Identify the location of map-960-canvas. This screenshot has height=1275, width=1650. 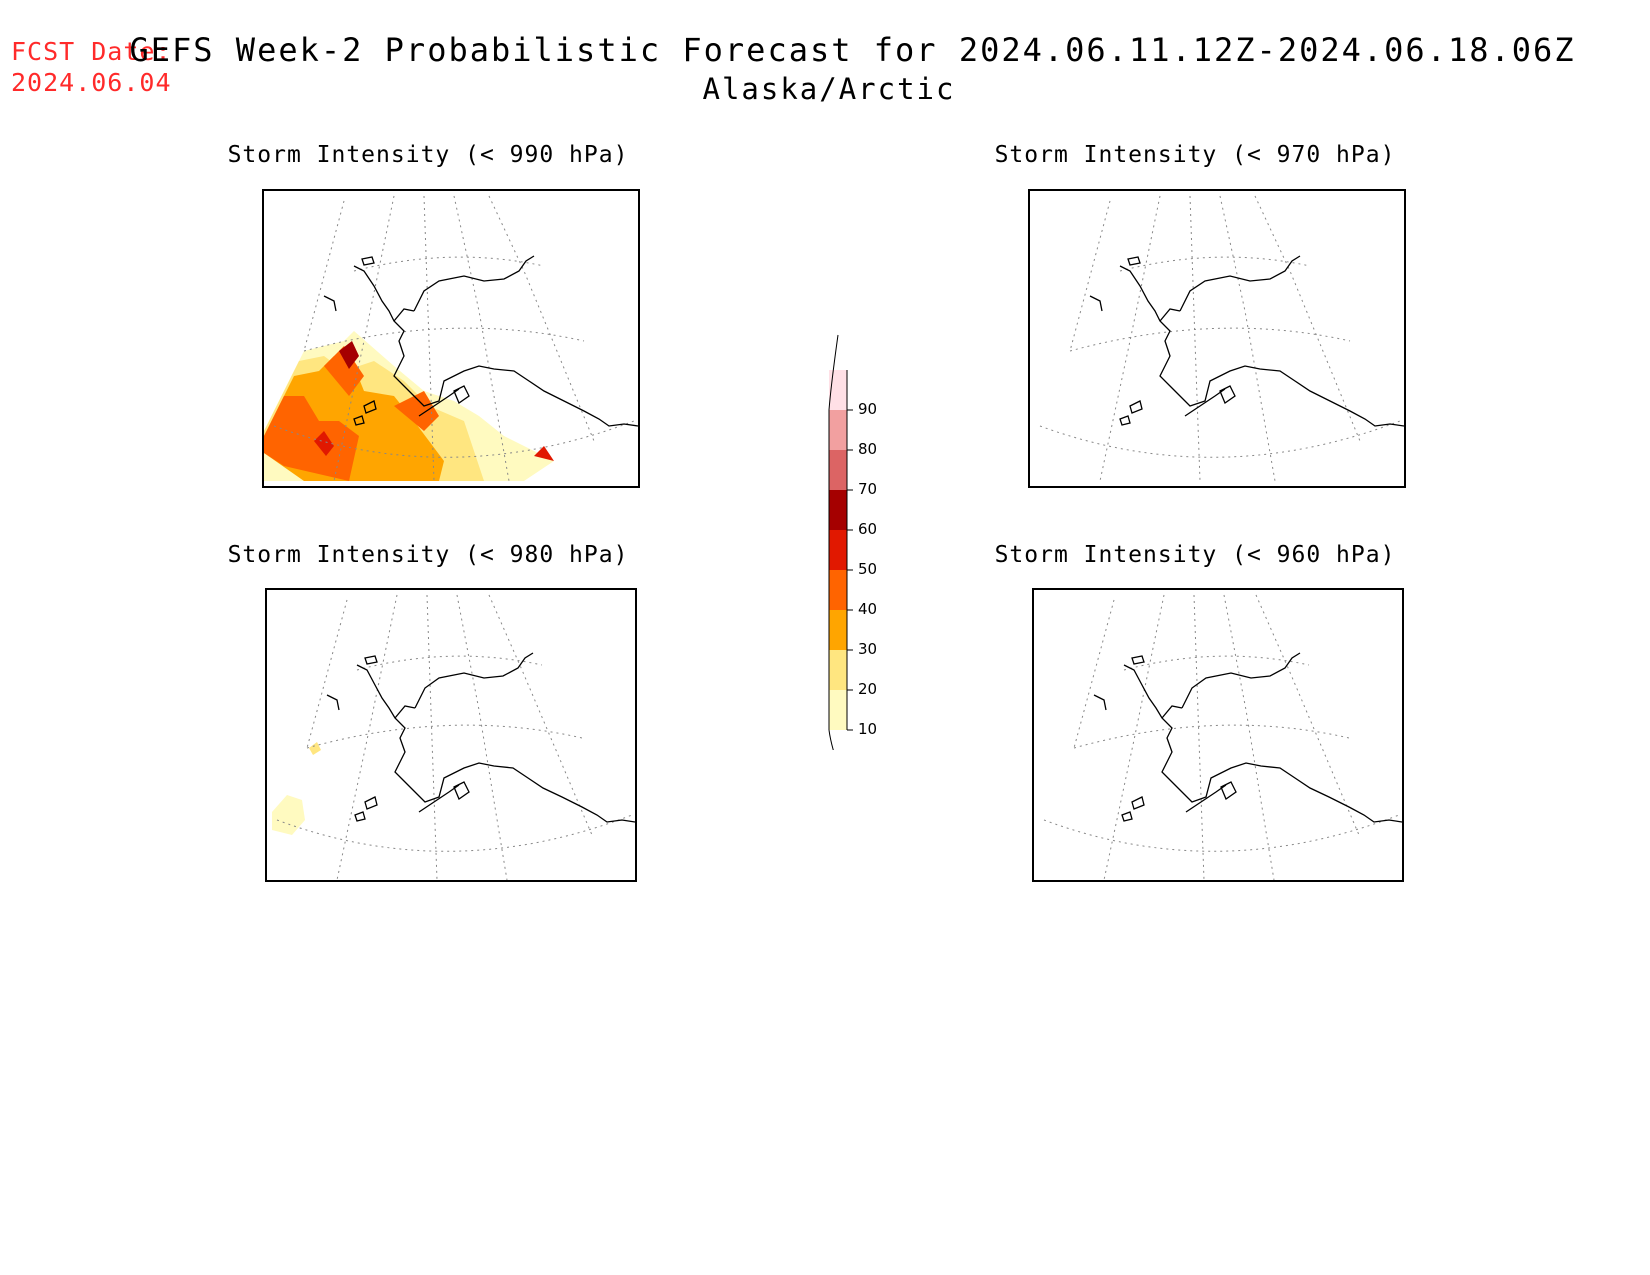
(1222, 737).